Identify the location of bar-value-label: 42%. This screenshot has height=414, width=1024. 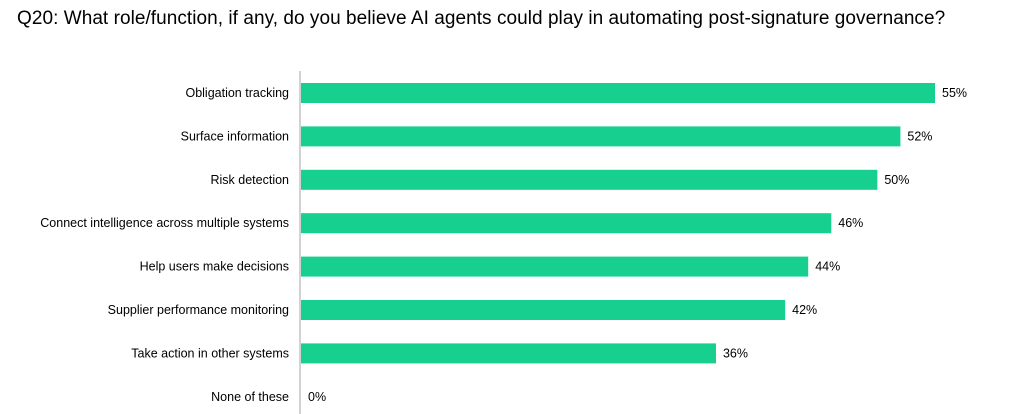
(804, 310).